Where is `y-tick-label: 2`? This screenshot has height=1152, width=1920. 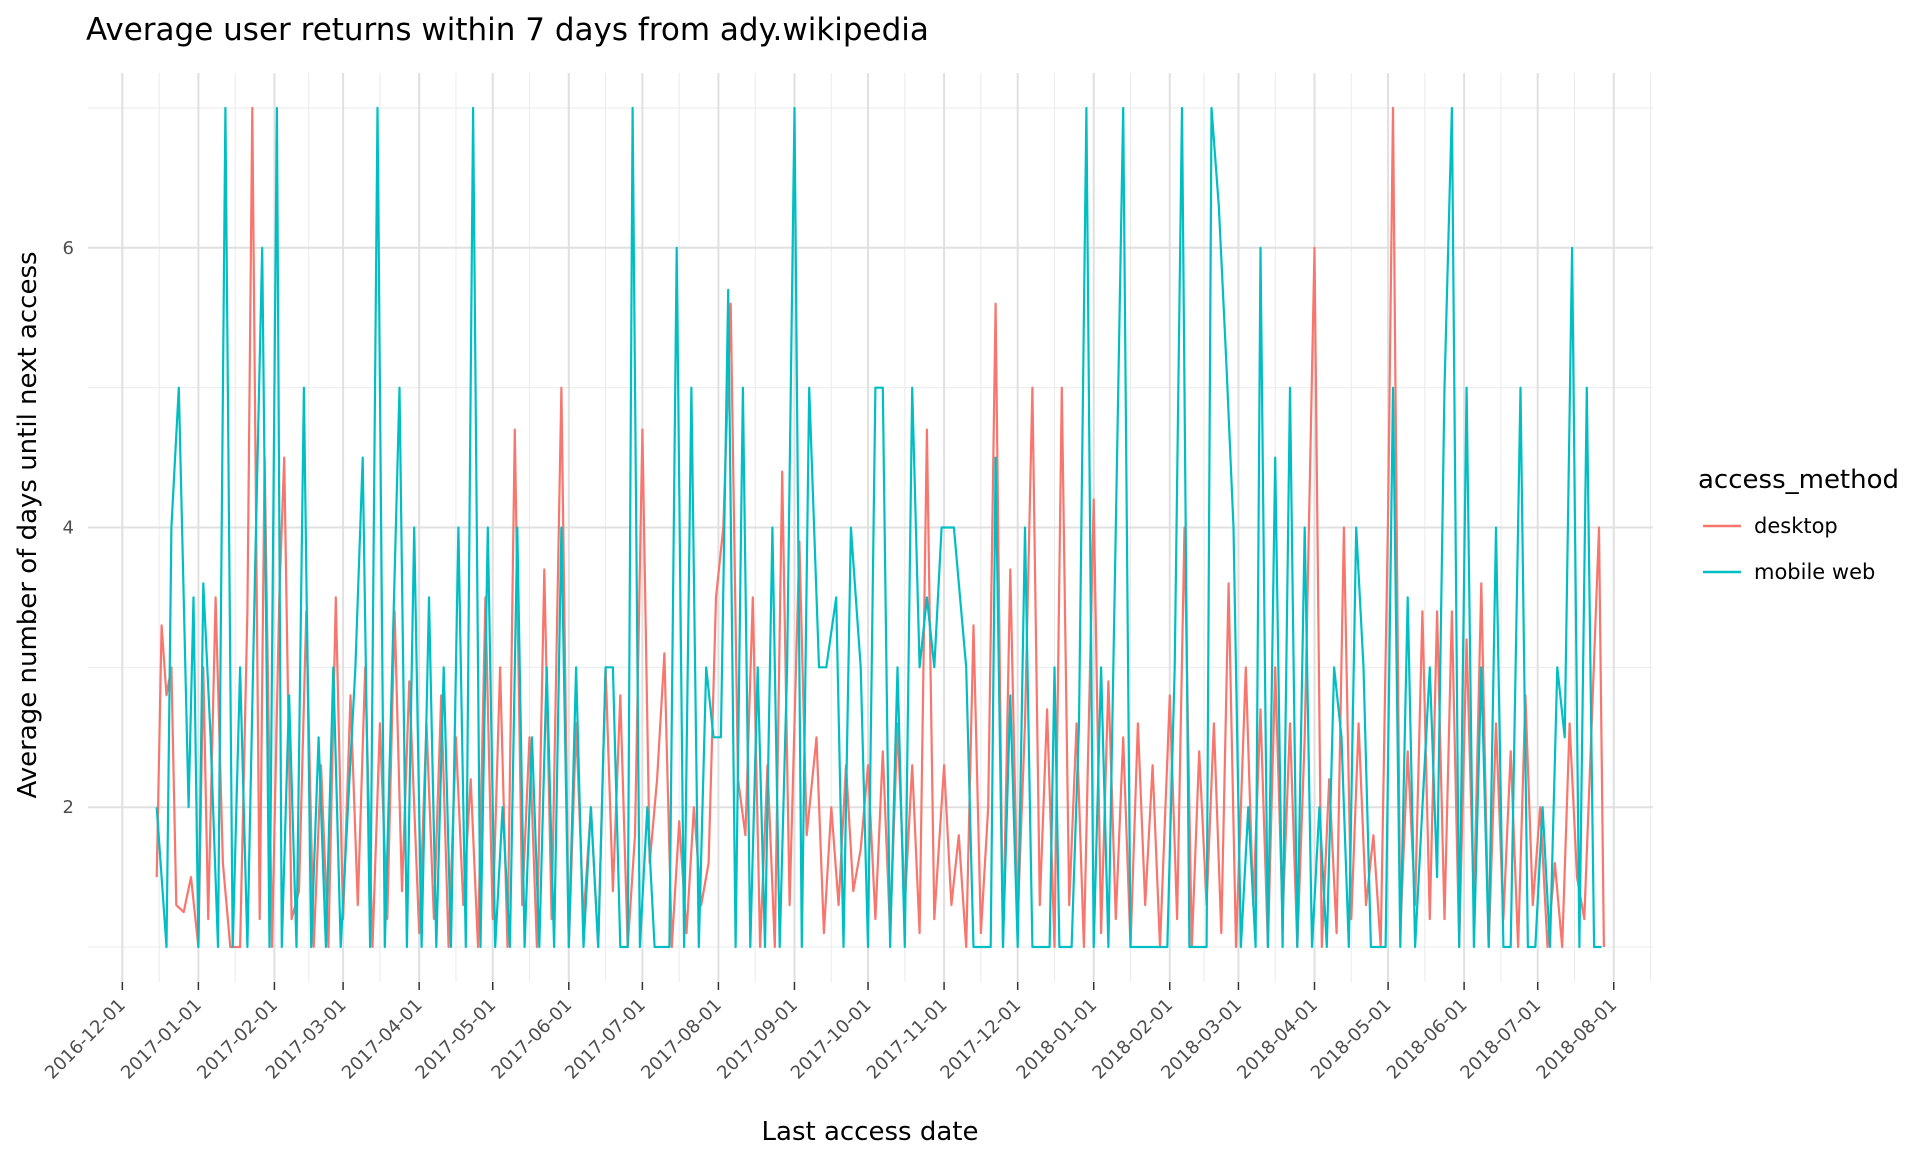
y-tick-label: 2 is located at coordinates (68, 807).